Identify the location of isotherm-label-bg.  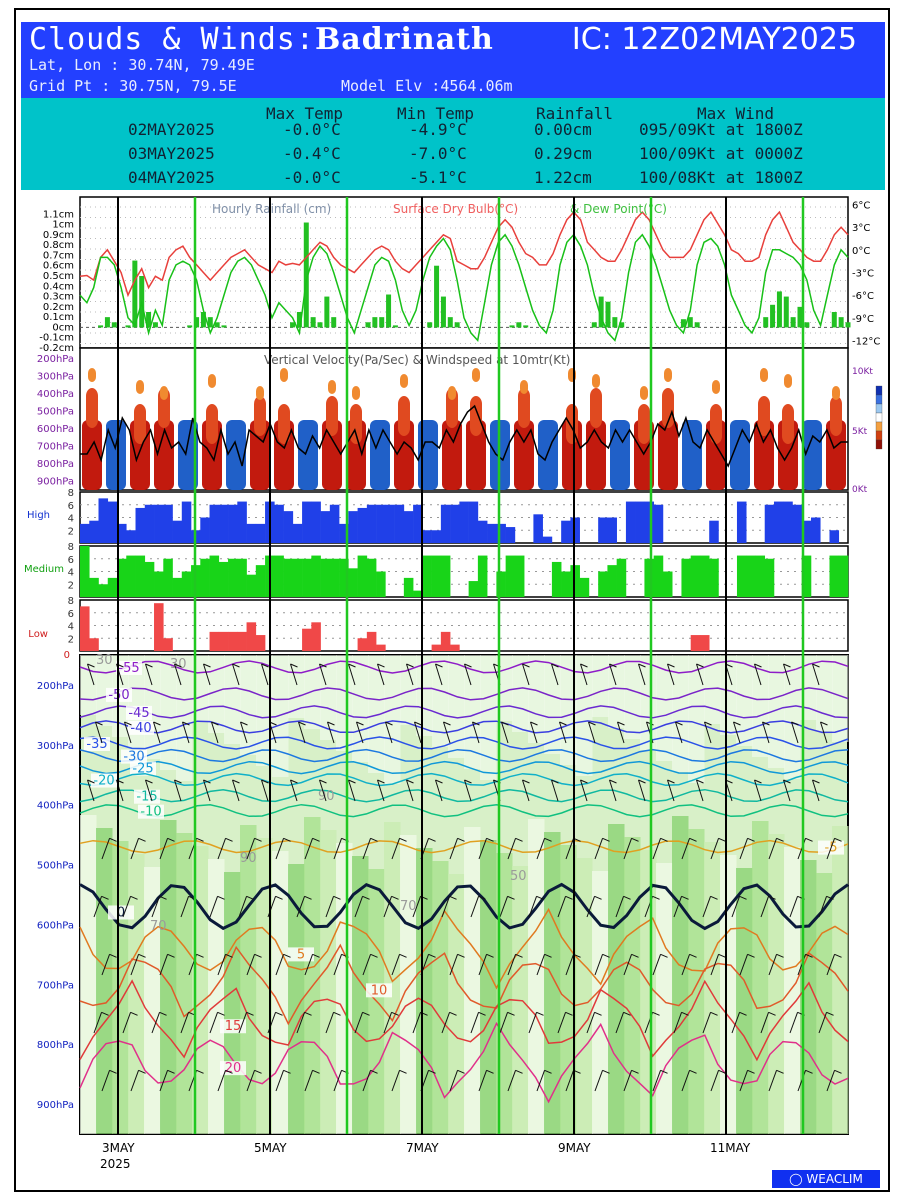
(143, 768).